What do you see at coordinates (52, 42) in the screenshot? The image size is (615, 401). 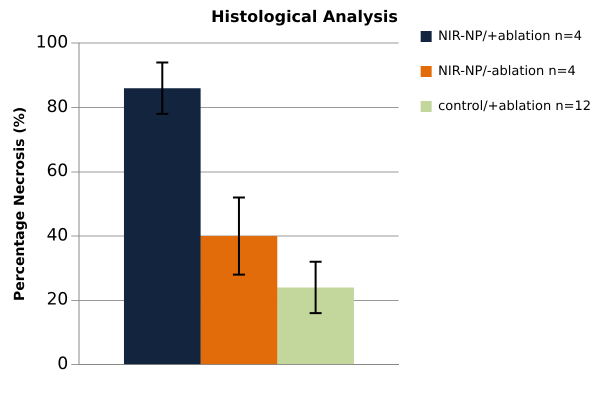 I see `y-tick-label: 100` at bounding box center [52, 42].